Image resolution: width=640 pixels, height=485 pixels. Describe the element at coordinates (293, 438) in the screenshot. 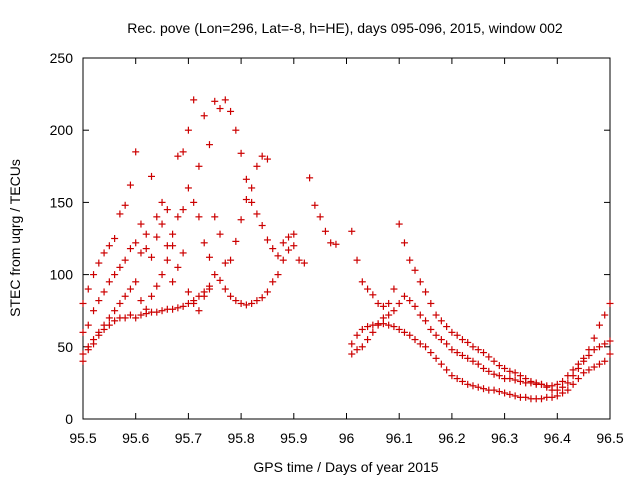

I see `x-tick-label: 95.9` at that location.